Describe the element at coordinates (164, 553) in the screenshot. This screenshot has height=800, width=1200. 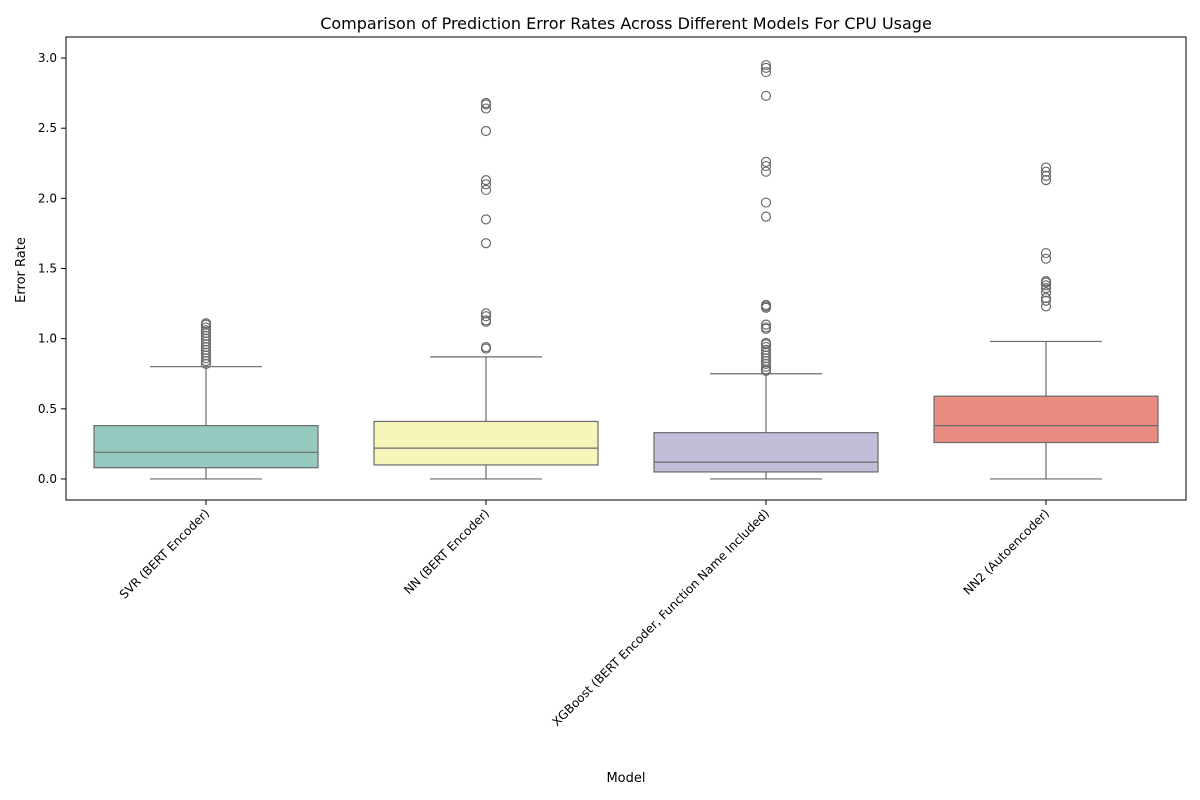
I see `x-tick-label: SVR (BERT Encoder)` at that location.